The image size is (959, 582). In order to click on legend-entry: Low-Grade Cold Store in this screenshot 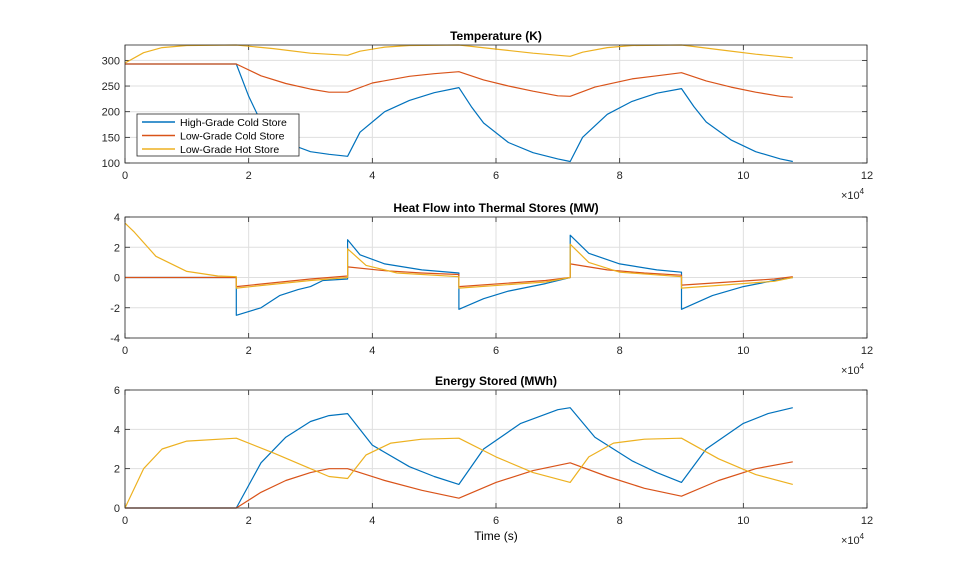, I will do `click(232, 137)`.